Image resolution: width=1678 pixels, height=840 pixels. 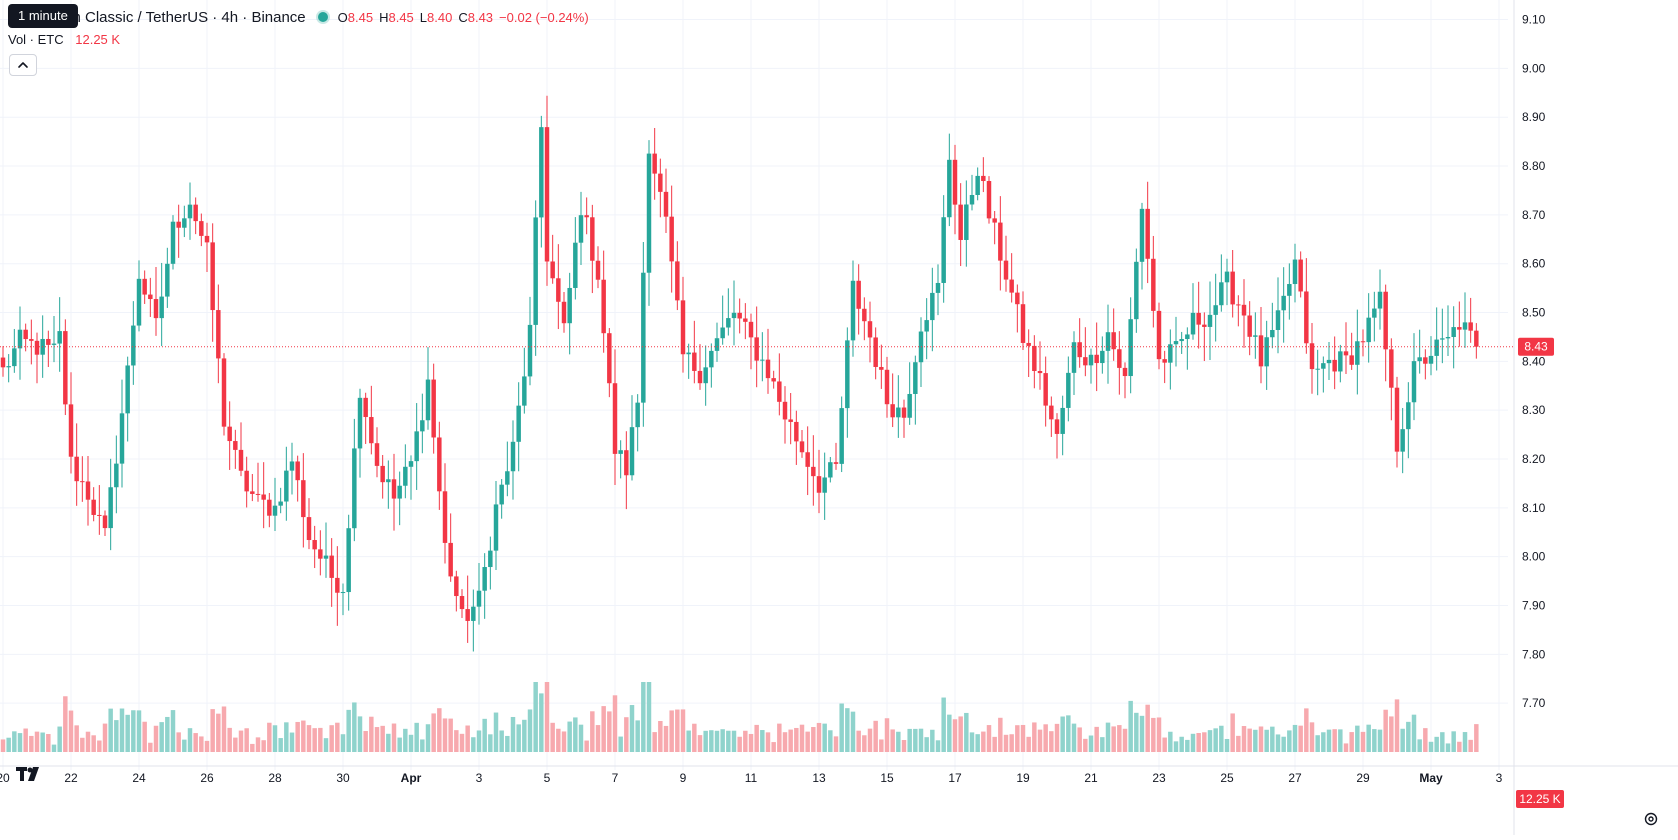 What do you see at coordinates (1499, 778) in the screenshot?
I see `x-tick-label: 3` at bounding box center [1499, 778].